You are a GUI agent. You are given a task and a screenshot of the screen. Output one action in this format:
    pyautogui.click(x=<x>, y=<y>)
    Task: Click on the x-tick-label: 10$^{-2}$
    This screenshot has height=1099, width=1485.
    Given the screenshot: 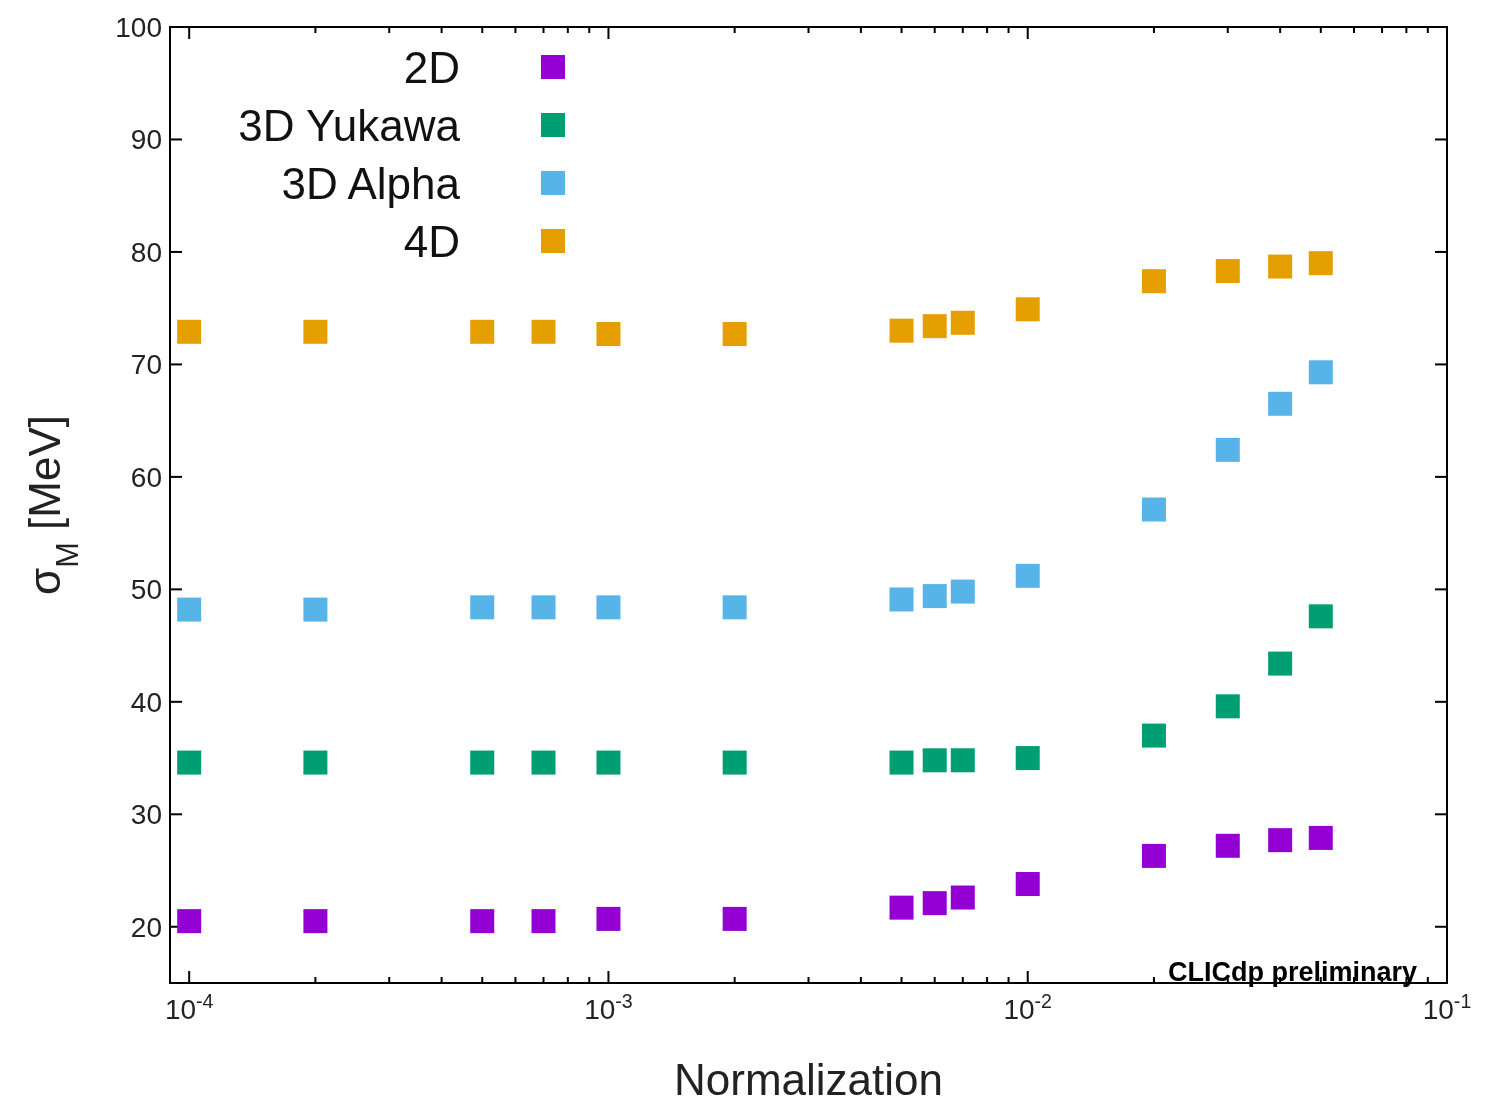 What is the action you would take?
    pyautogui.click(x=1028, y=1007)
    